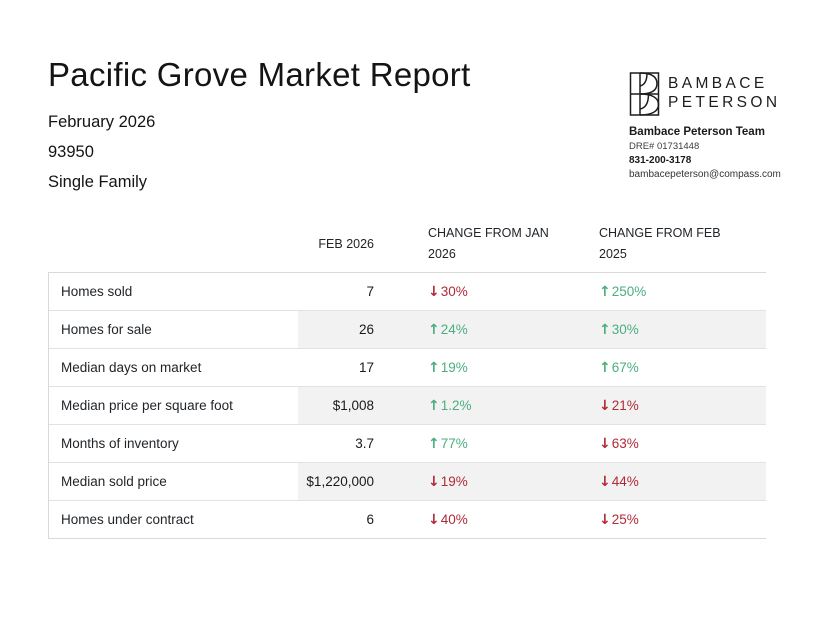  What do you see at coordinates (471, 519) in the screenshot?
I see `change-mom: ↓ 40%` at bounding box center [471, 519].